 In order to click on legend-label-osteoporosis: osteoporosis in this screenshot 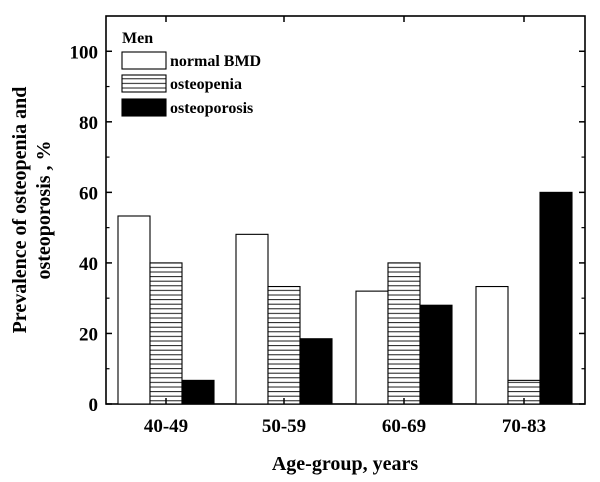, I will do `click(211, 108)`.